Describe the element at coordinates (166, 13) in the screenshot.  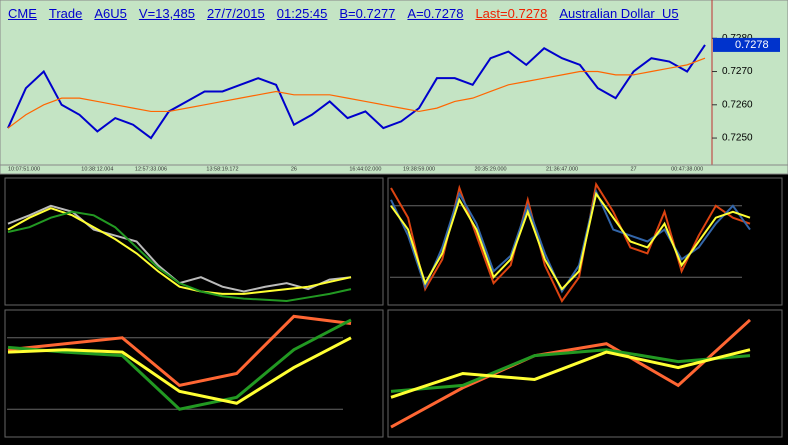
I see `header-item: V=13,485` at that location.